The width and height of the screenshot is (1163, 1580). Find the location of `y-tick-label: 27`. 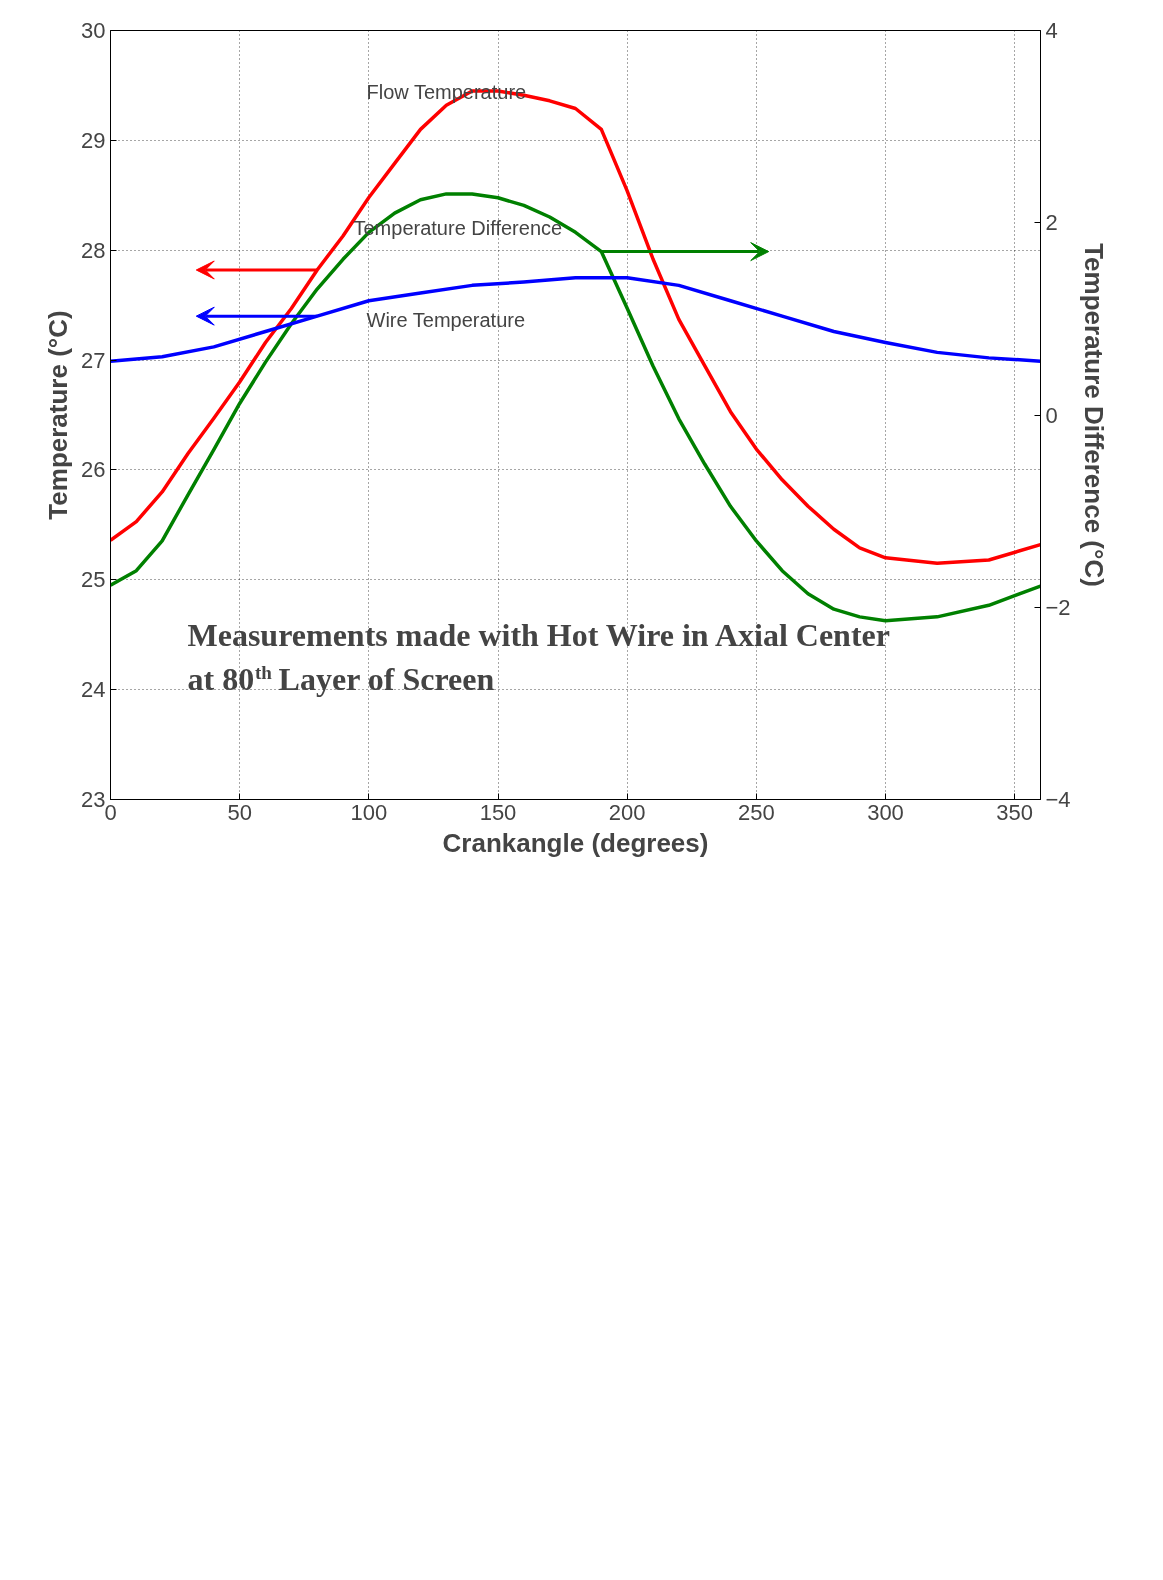

y-tick-label: 27 is located at coordinates (93, 360).